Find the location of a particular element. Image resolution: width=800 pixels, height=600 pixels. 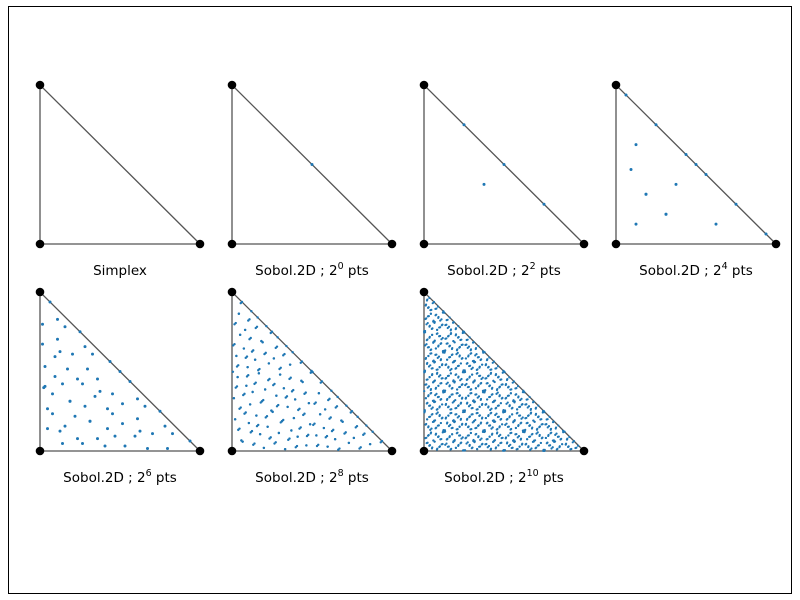

panel-title-suffix: pts is located at coordinates (356, 478).